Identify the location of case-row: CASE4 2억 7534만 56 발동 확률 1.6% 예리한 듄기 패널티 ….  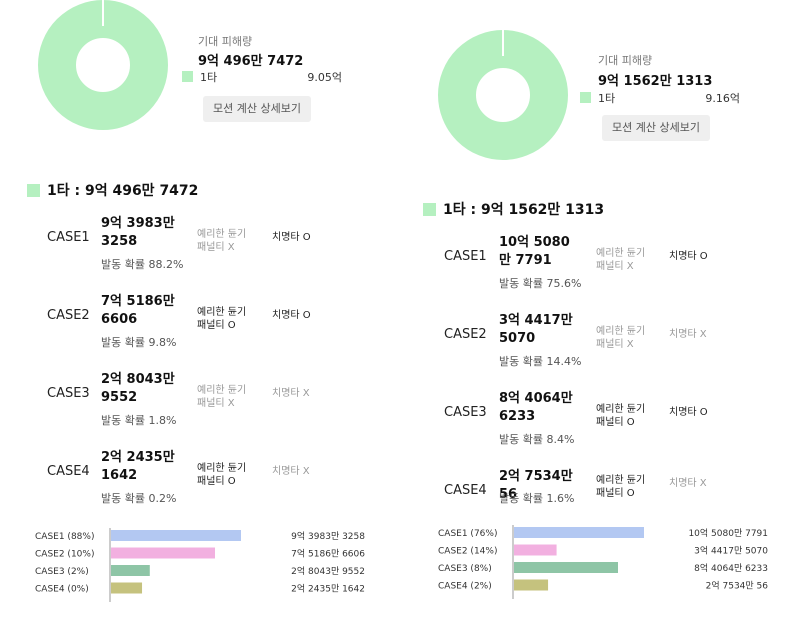
(600, 505).